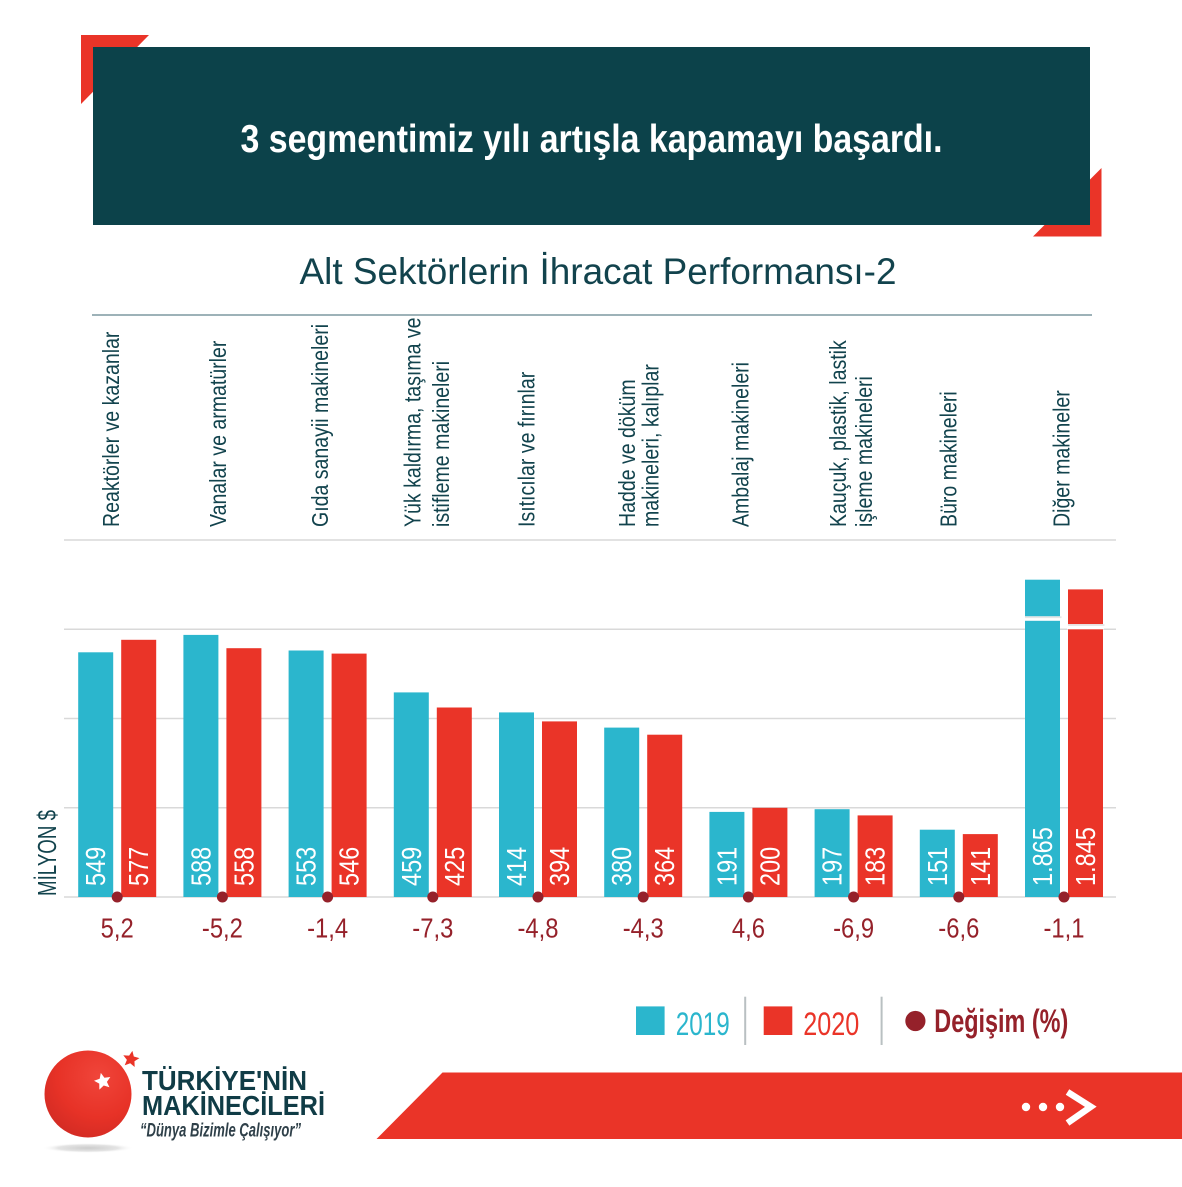 The width and height of the screenshot is (1182, 1187). What do you see at coordinates (233, 1105) in the screenshot?
I see `svg-text: MAKİNECİLERİ` at bounding box center [233, 1105].